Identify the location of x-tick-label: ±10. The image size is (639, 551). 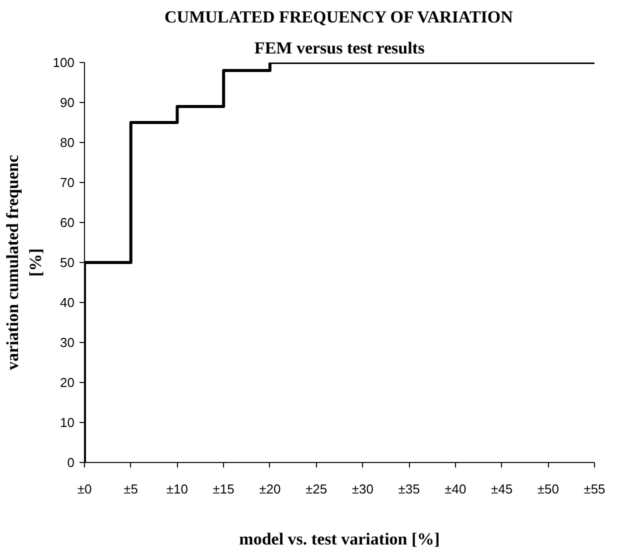
(177, 489).